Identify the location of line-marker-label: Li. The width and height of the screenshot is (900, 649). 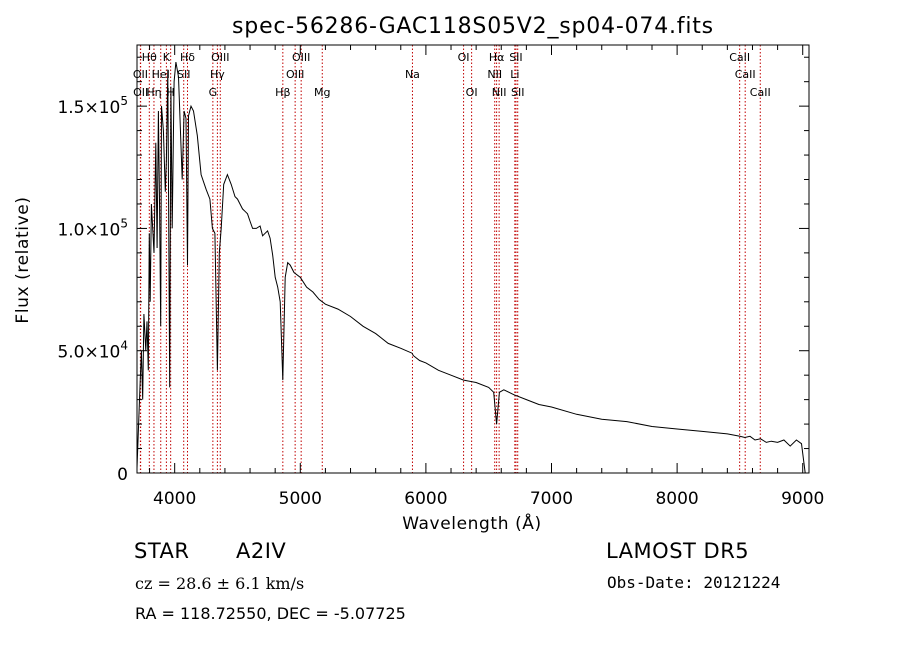
(514, 74).